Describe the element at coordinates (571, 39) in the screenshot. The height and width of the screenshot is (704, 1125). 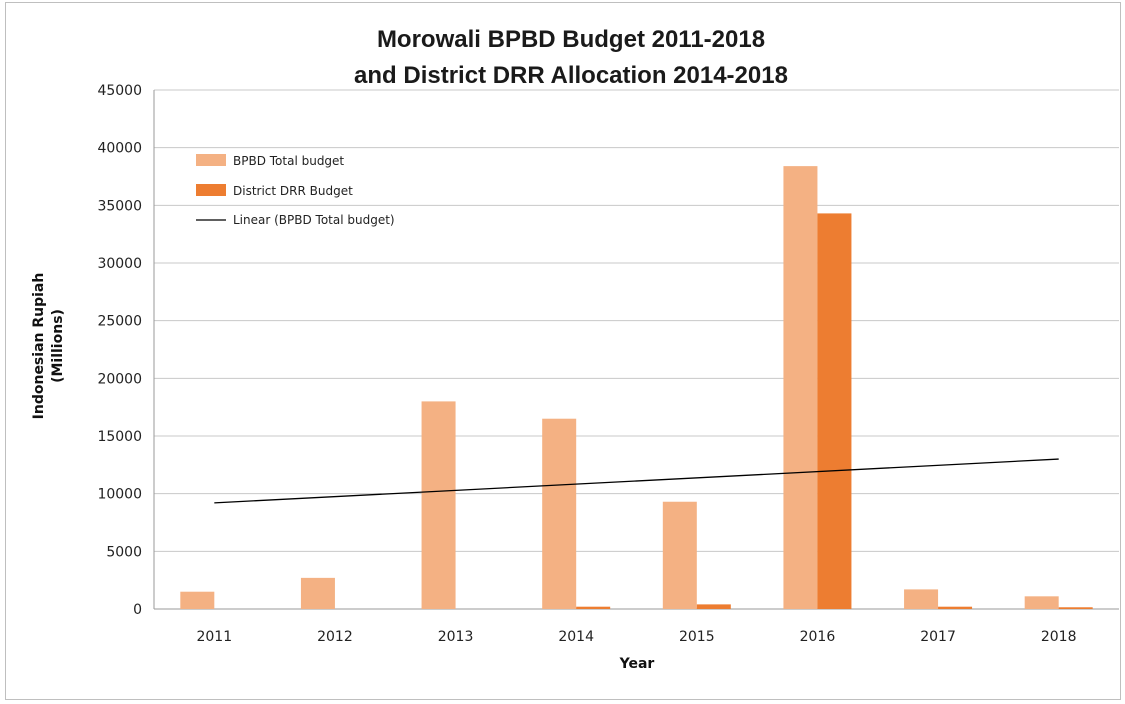
I see `chart-title-line1: Morowali BPBD Budget 2011-2018` at that location.